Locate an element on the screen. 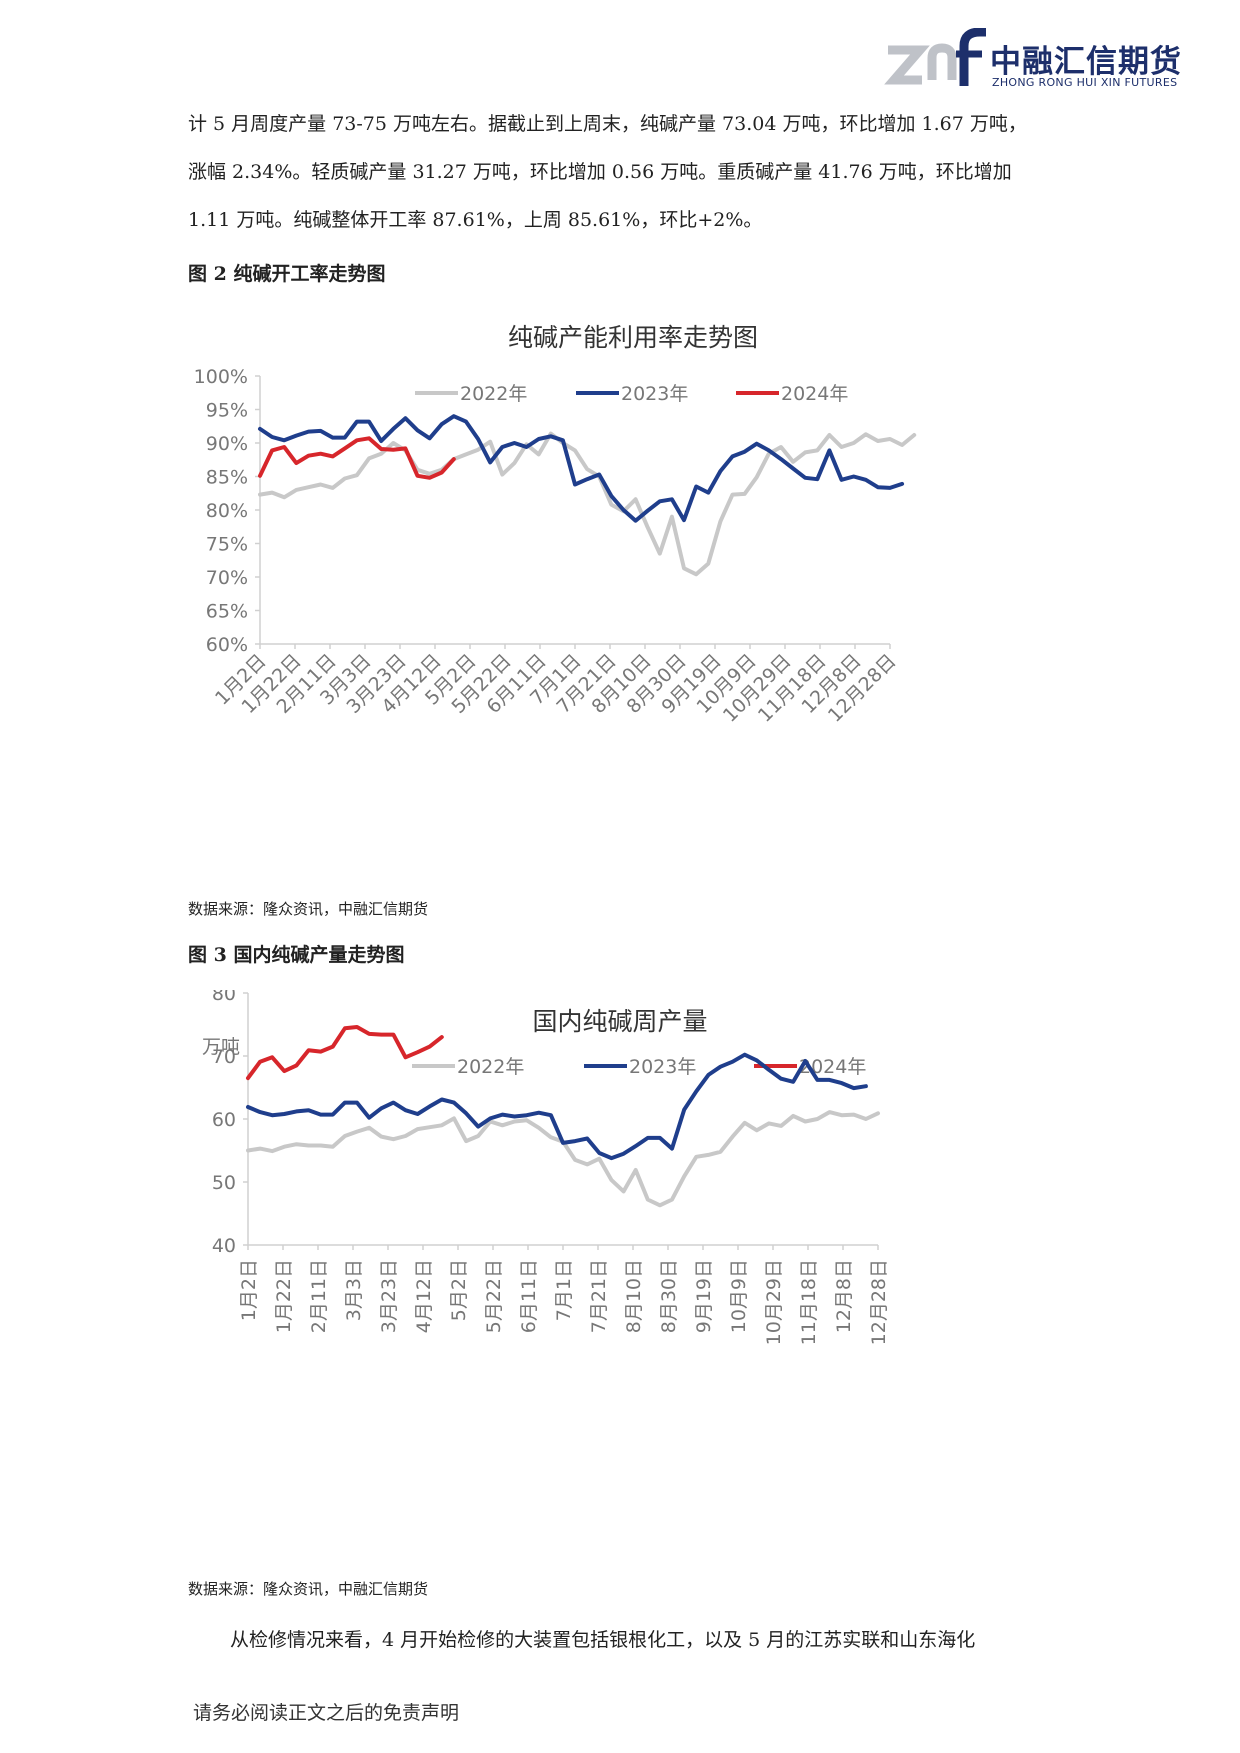 This screenshot has width=1240, height=1753. x-tick-label: 7月21日 is located at coordinates (599, 1296).